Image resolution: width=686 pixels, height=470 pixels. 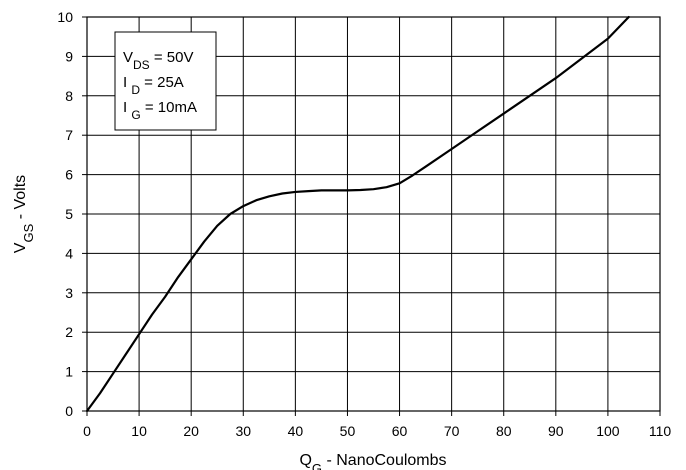 I want to click on legend-id-main: I, so click(x=127, y=82).